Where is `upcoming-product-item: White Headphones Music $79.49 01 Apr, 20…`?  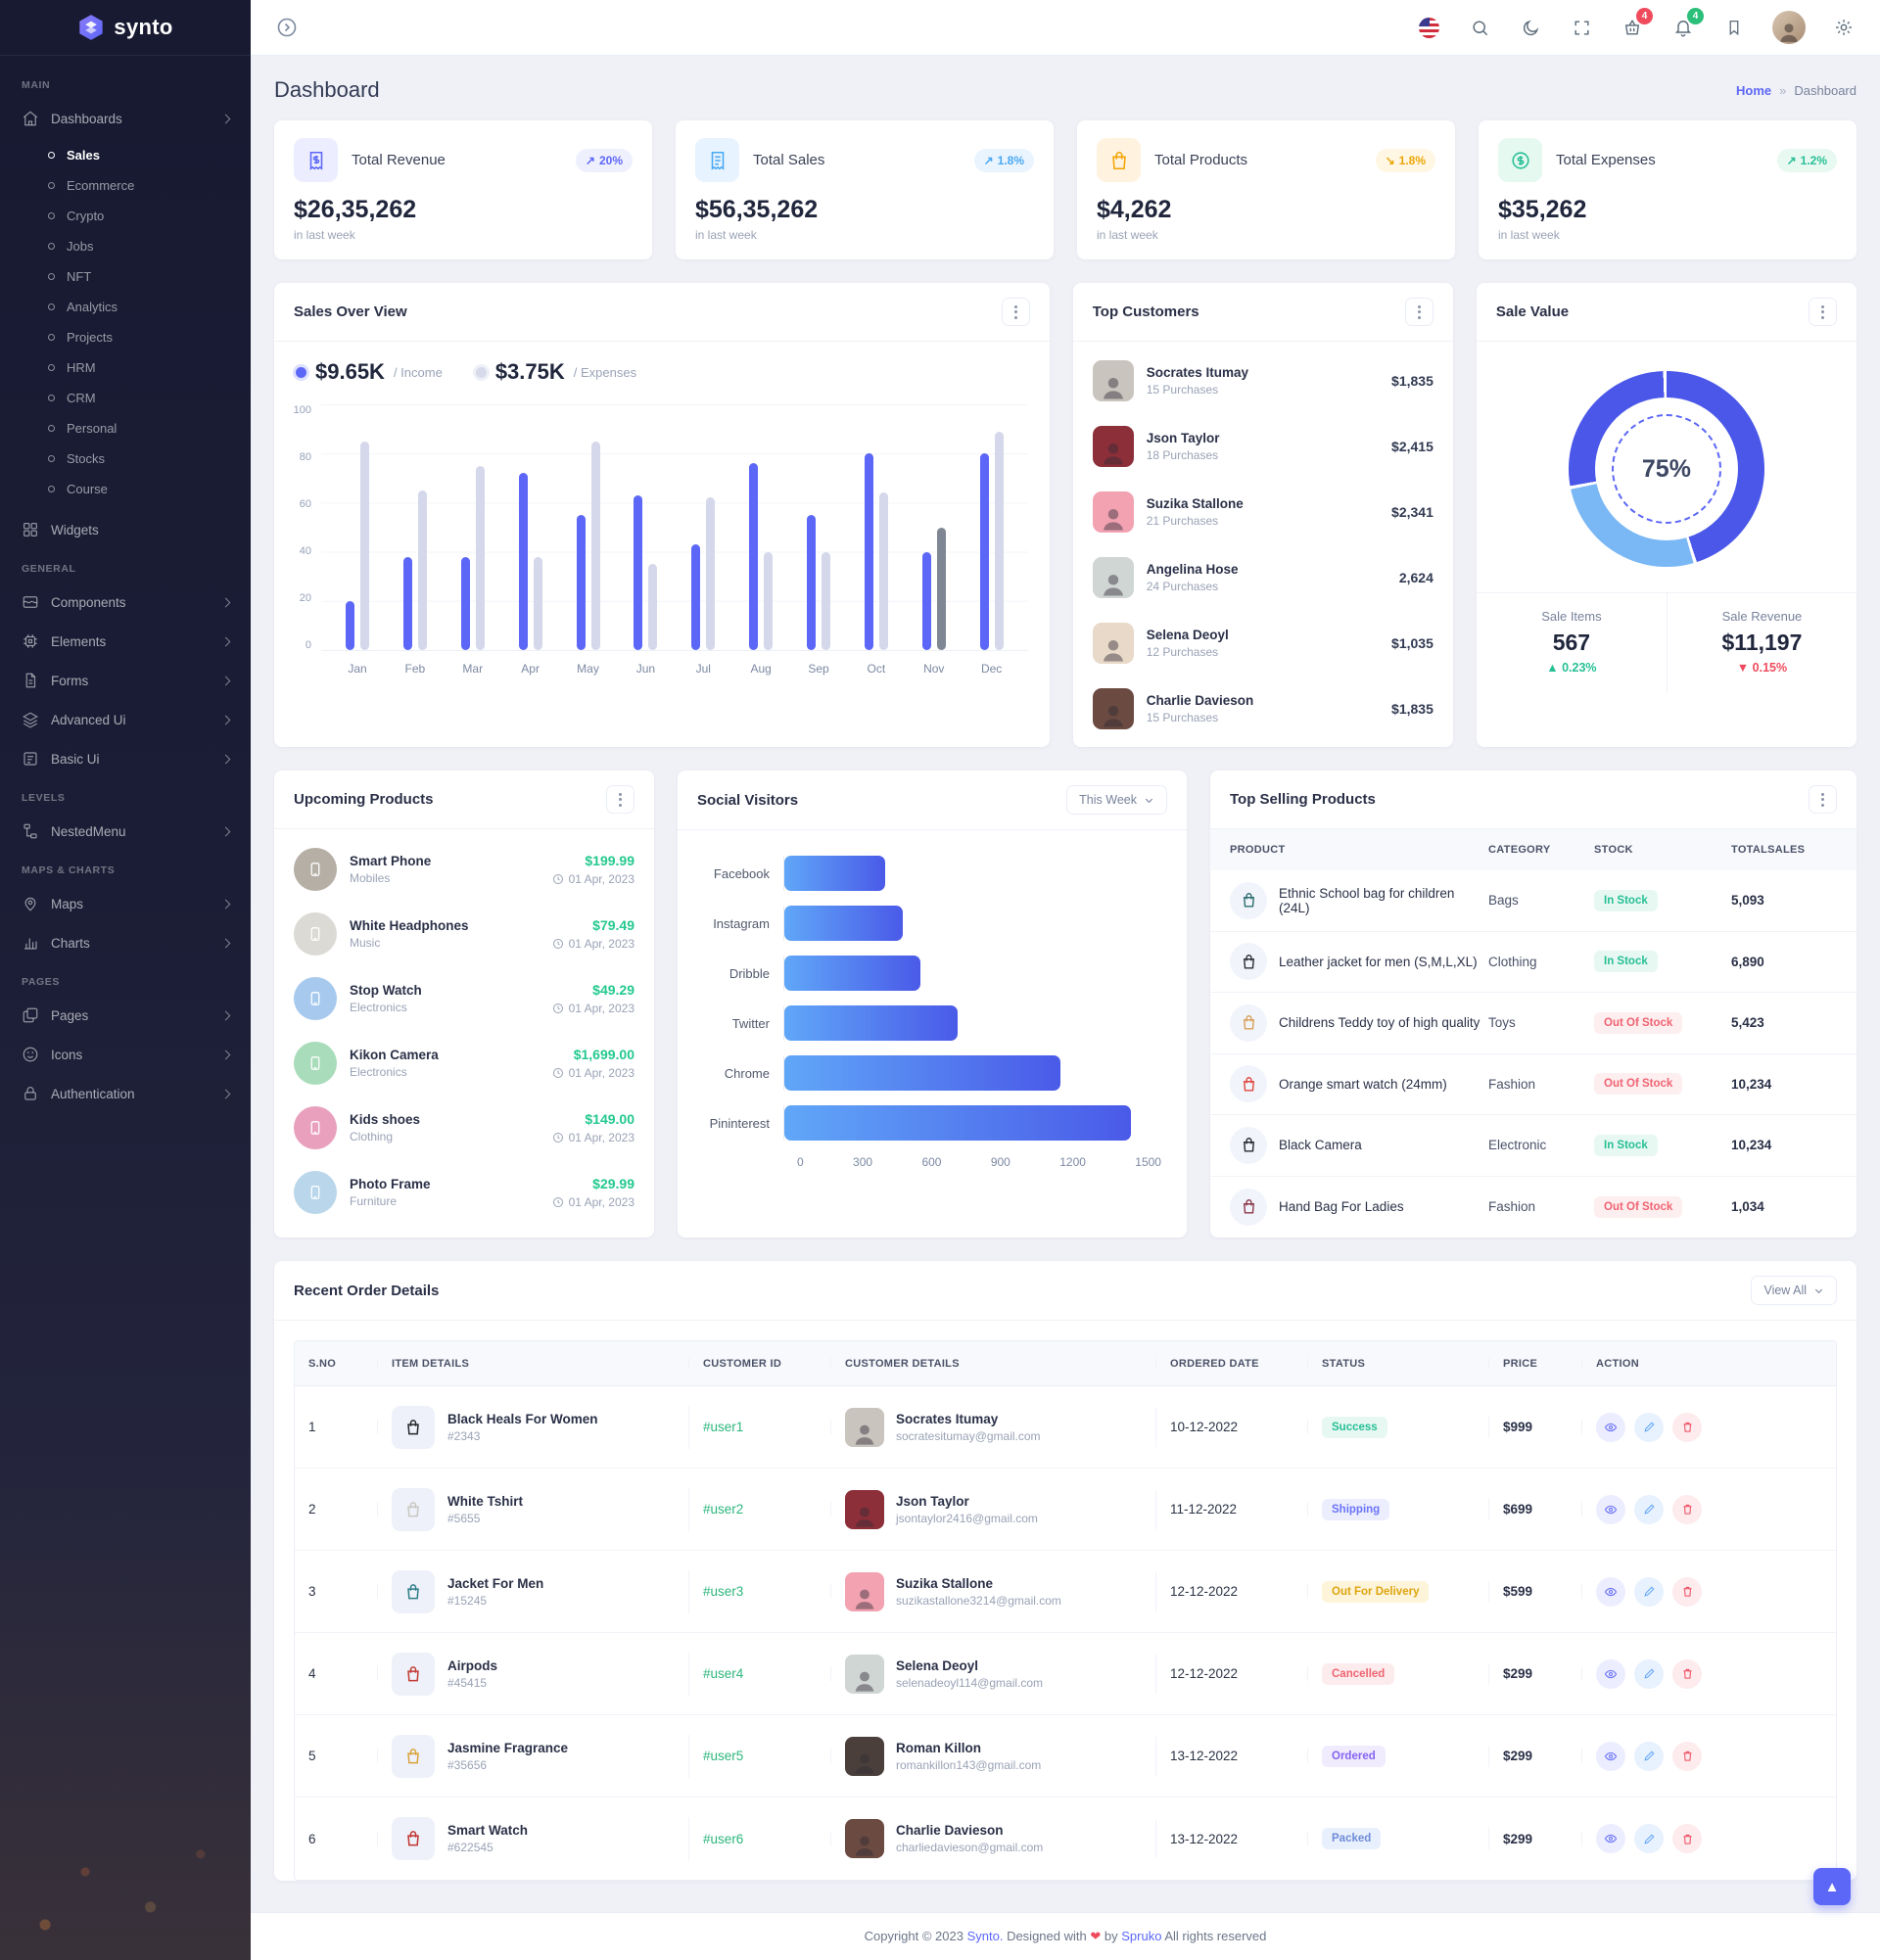 upcoming-product-item: White Headphones Music $79.49 01 Apr, 20… is located at coordinates (464, 934).